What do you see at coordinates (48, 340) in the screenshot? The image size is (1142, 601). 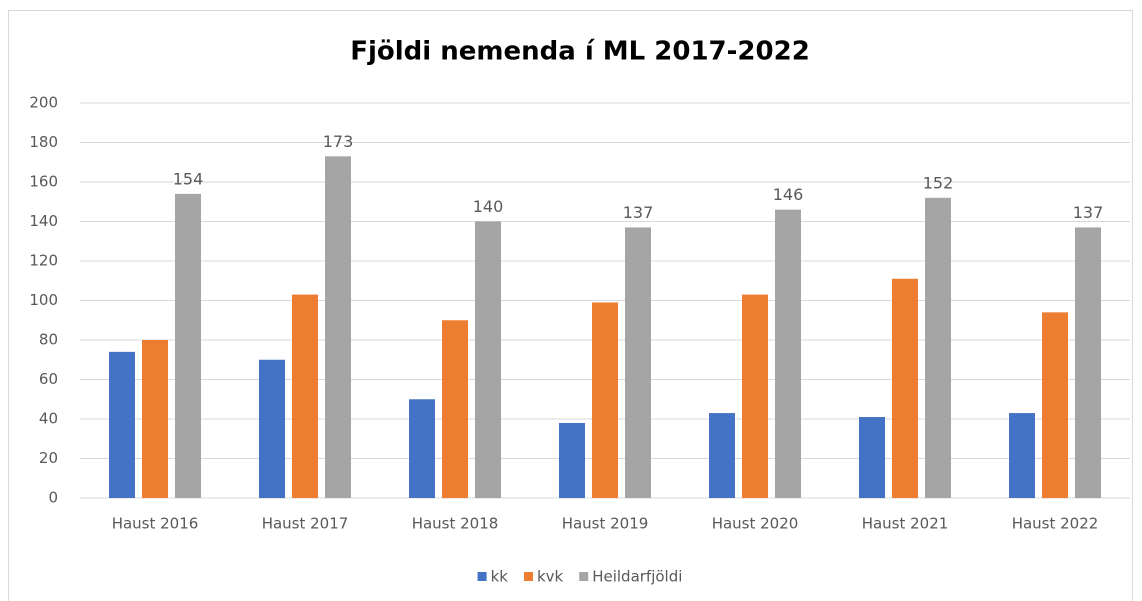 I see `y-tick-label: 80` at bounding box center [48, 340].